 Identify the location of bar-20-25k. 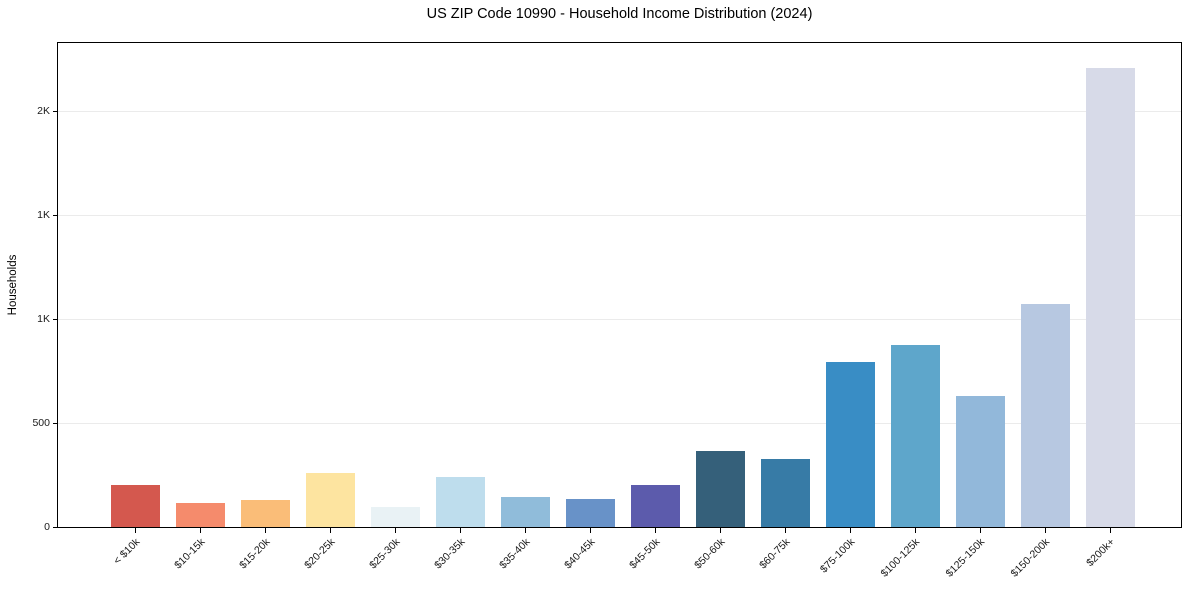
(330, 499).